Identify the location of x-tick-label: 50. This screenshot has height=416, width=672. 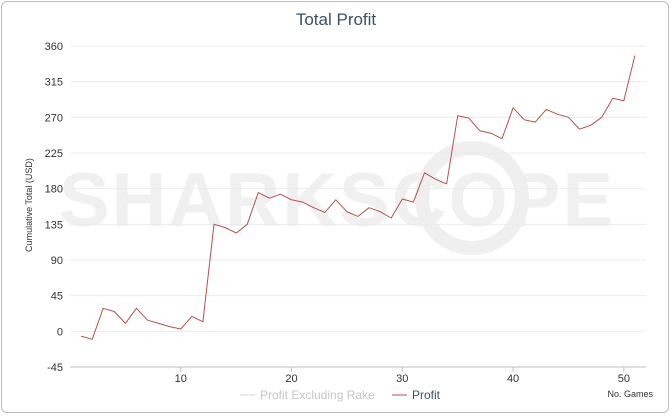
(624, 379).